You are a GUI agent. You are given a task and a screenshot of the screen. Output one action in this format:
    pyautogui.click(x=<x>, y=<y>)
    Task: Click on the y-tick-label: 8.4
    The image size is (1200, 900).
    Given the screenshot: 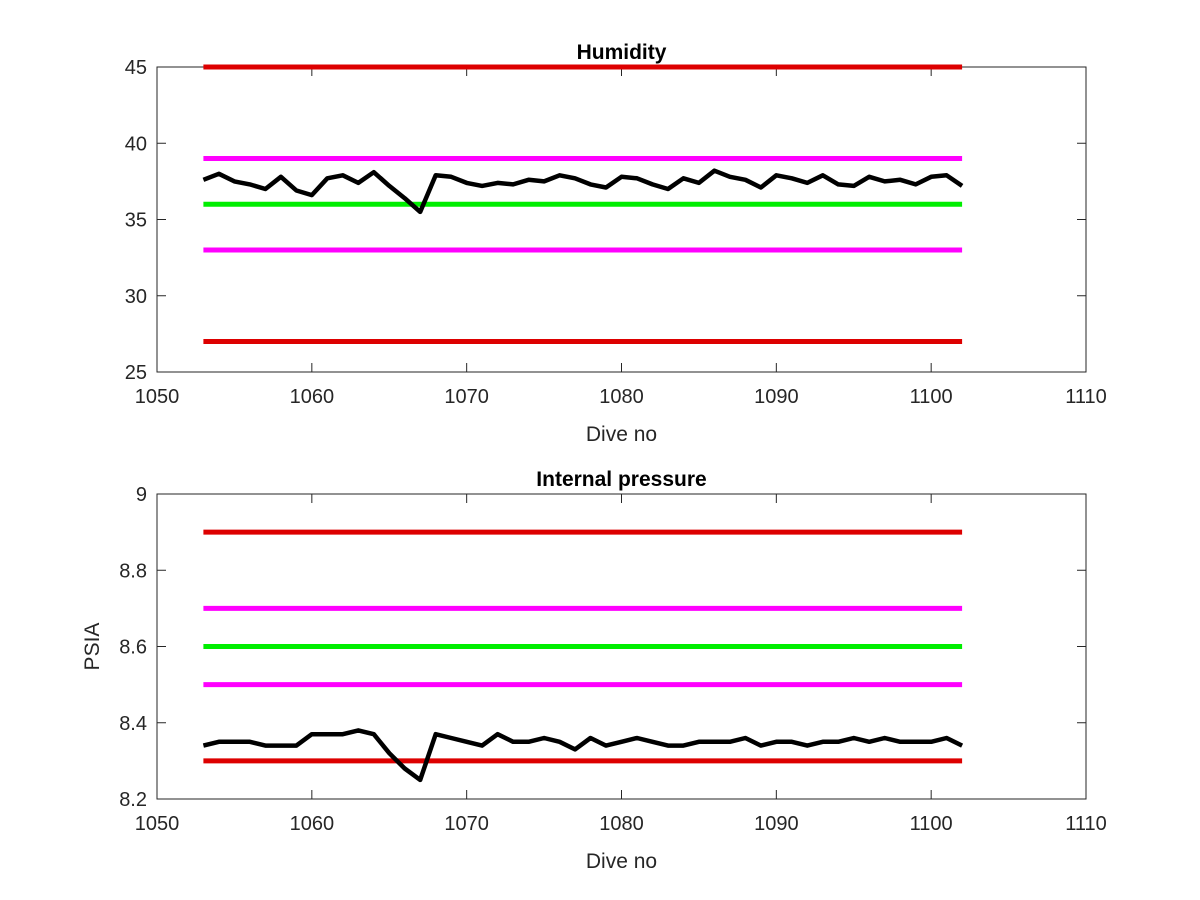 What is the action you would take?
    pyautogui.click(x=133, y=724)
    